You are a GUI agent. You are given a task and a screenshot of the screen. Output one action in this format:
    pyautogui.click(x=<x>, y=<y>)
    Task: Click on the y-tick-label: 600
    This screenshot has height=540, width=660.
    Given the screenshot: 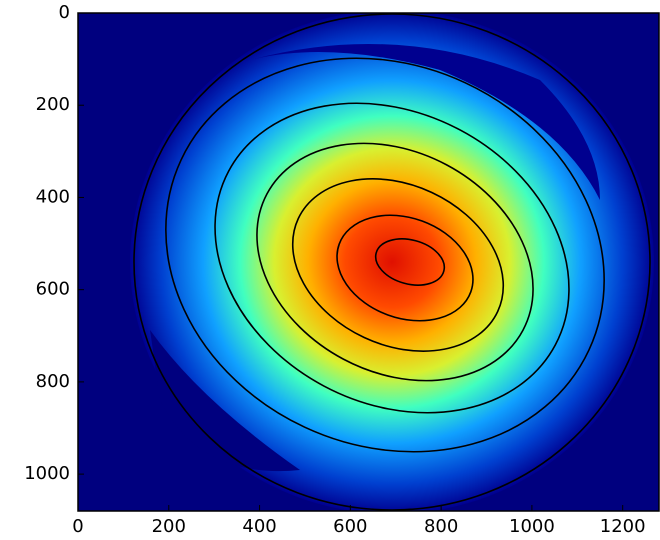 What is the action you would take?
    pyautogui.click(x=53, y=289)
    